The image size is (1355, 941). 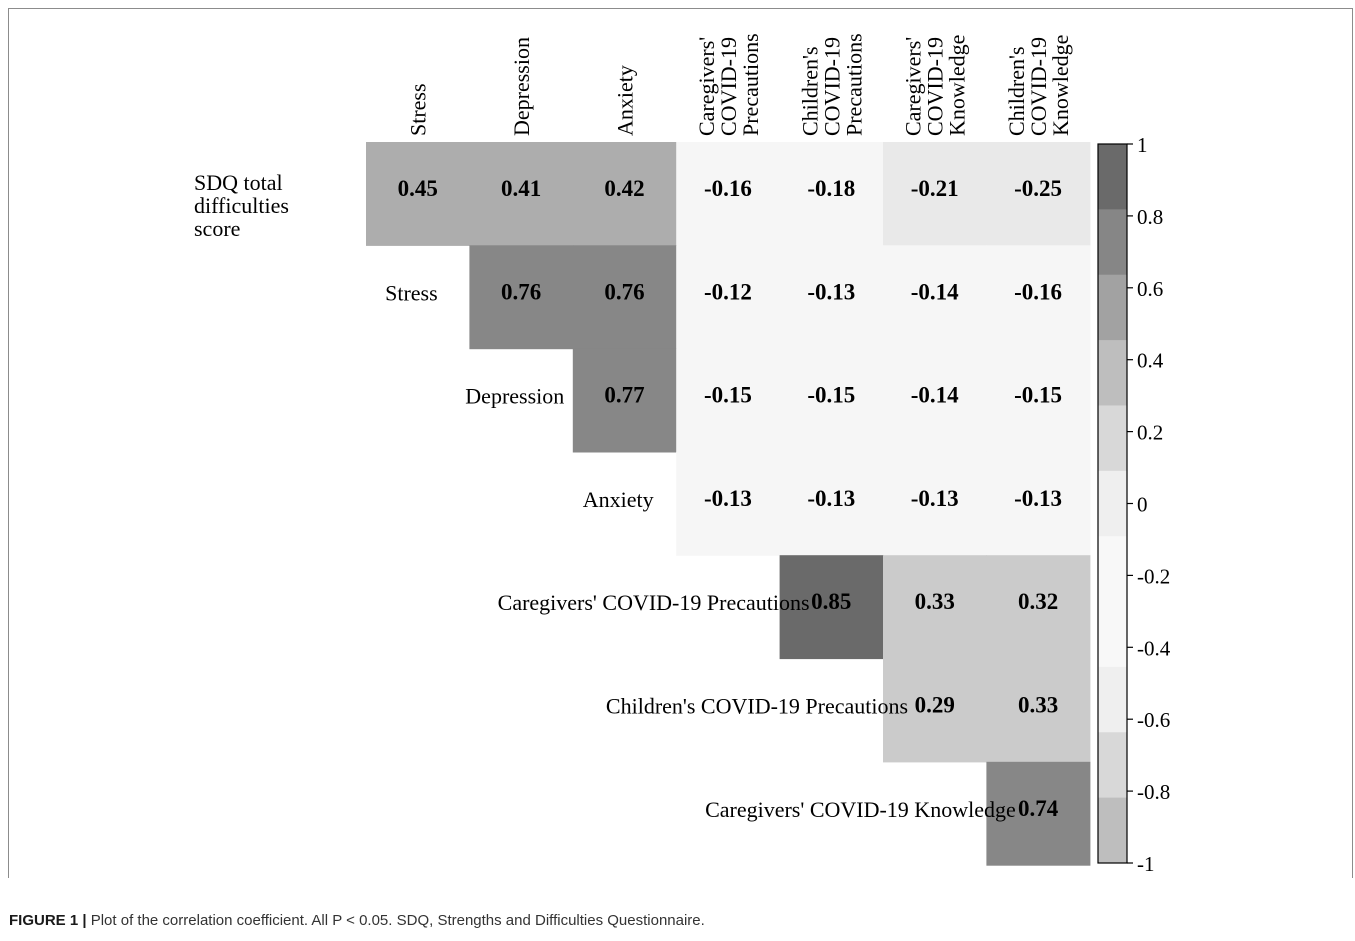 I want to click on colorbar-tick-label: 1, so click(x=1142, y=145).